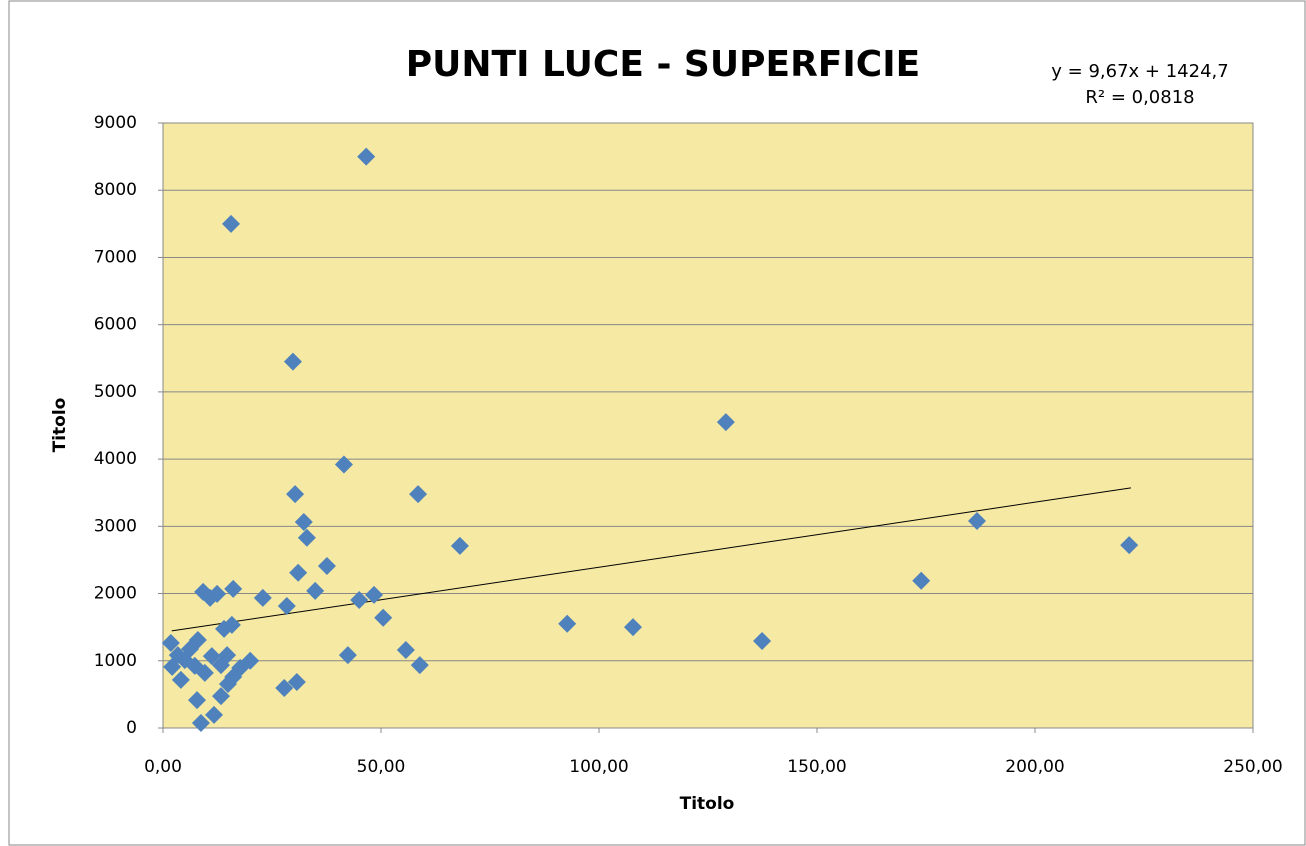  What do you see at coordinates (816, 767) in the screenshot?
I see `x-tick-label: 150,00` at bounding box center [816, 767].